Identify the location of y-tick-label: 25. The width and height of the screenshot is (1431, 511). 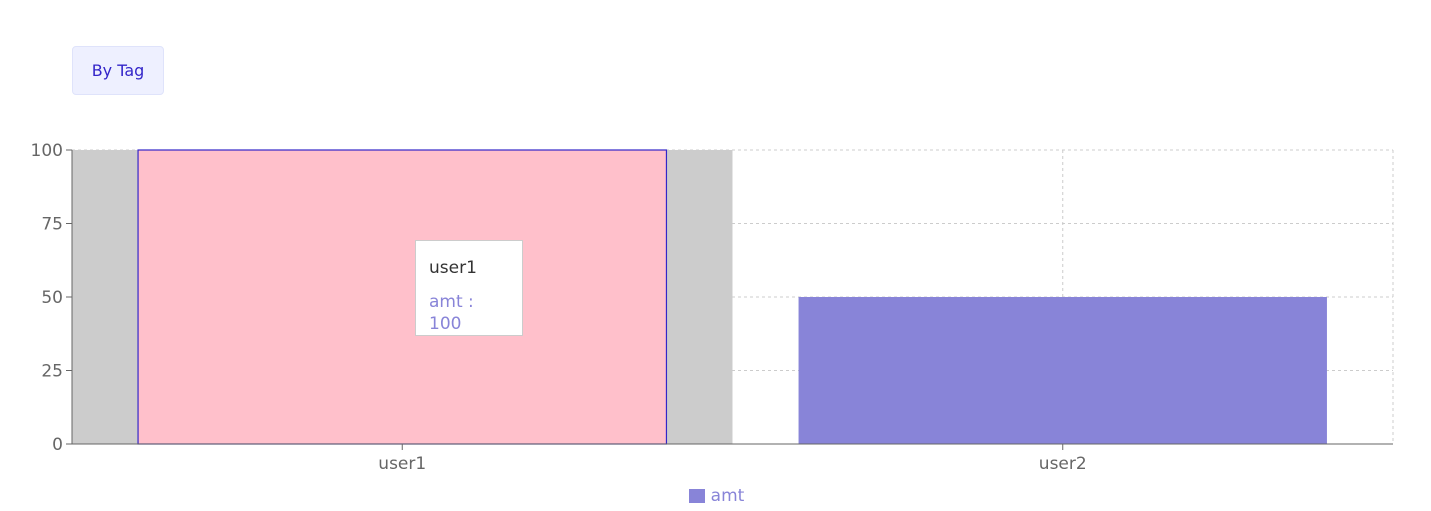
(52, 372).